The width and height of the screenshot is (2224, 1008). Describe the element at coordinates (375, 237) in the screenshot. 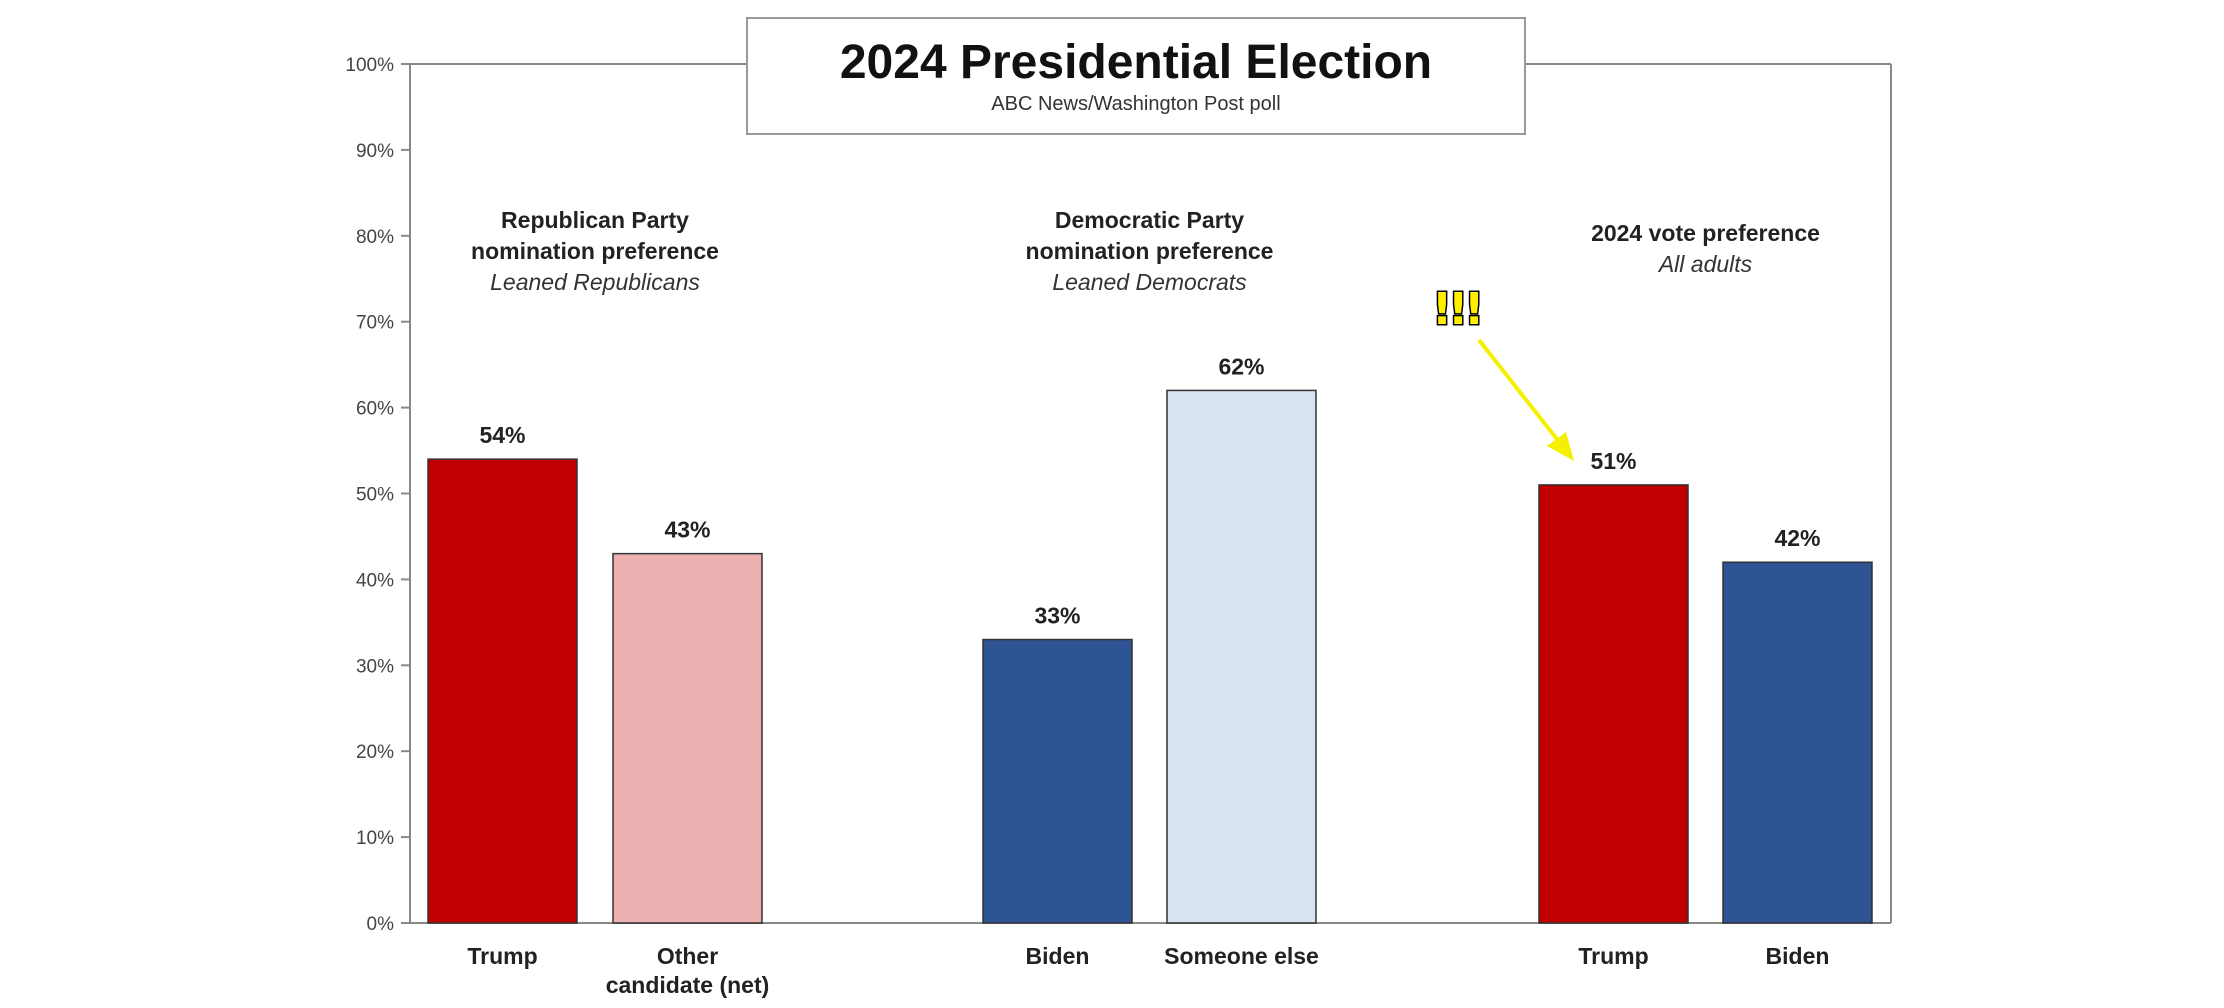

I see `y-tick-label: 80%` at that location.